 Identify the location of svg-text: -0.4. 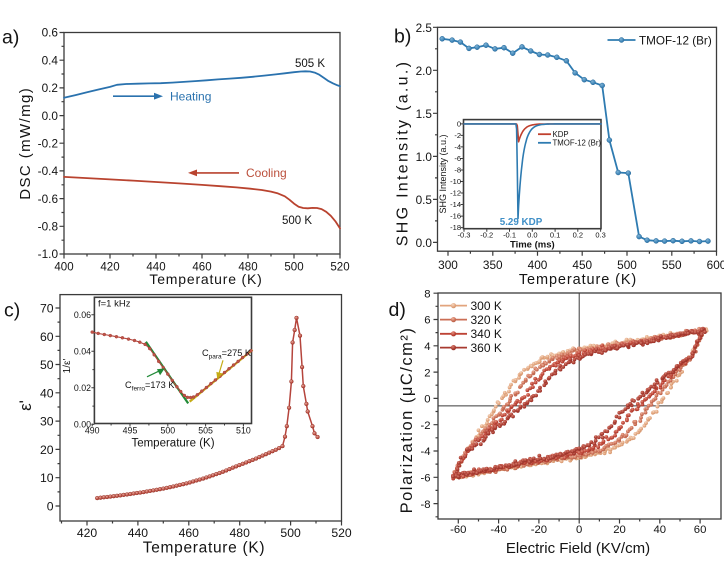
(48, 171).